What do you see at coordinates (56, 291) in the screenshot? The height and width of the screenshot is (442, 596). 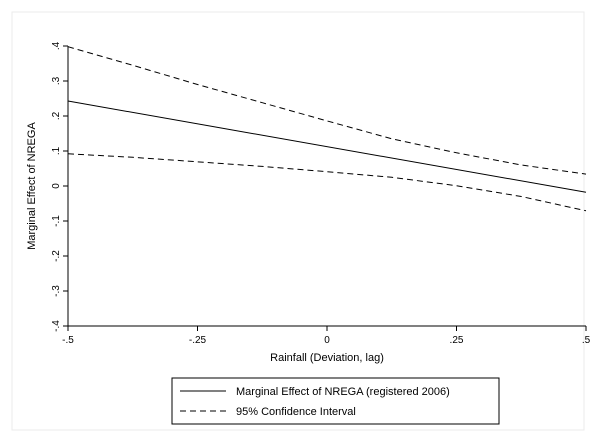 I see `y-tick-label: -.3` at bounding box center [56, 291].